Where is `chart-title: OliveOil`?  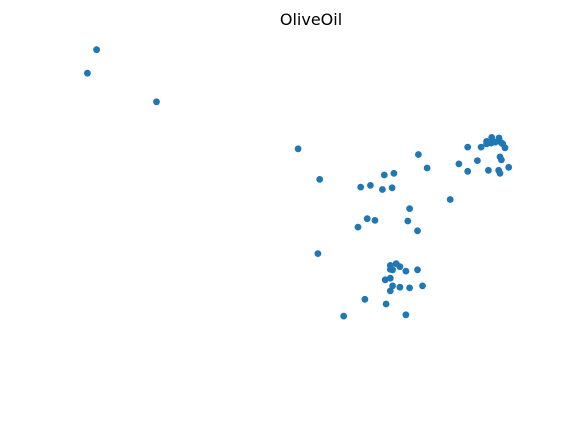 chart-title: OliveOil is located at coordinates (311, 19).